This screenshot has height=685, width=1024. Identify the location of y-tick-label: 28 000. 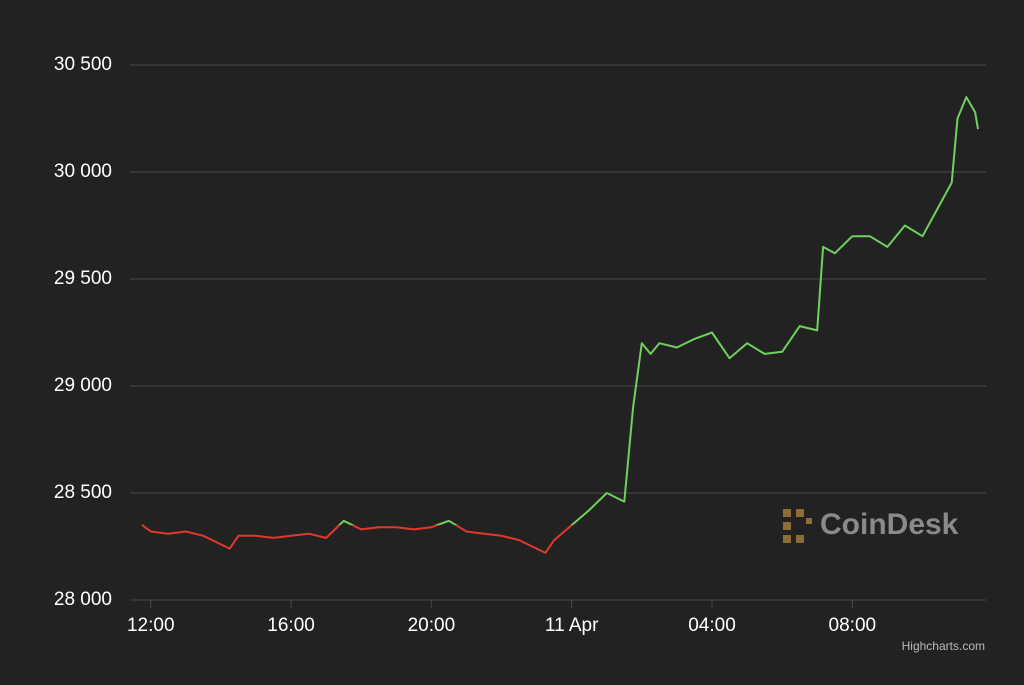
(83, 599).